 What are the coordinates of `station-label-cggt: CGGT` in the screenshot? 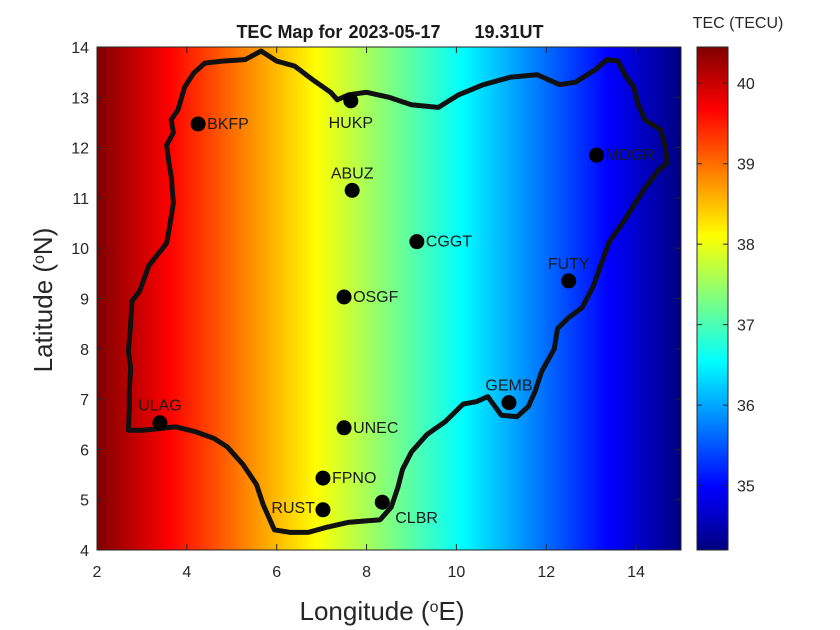 It's located at (449, 242).